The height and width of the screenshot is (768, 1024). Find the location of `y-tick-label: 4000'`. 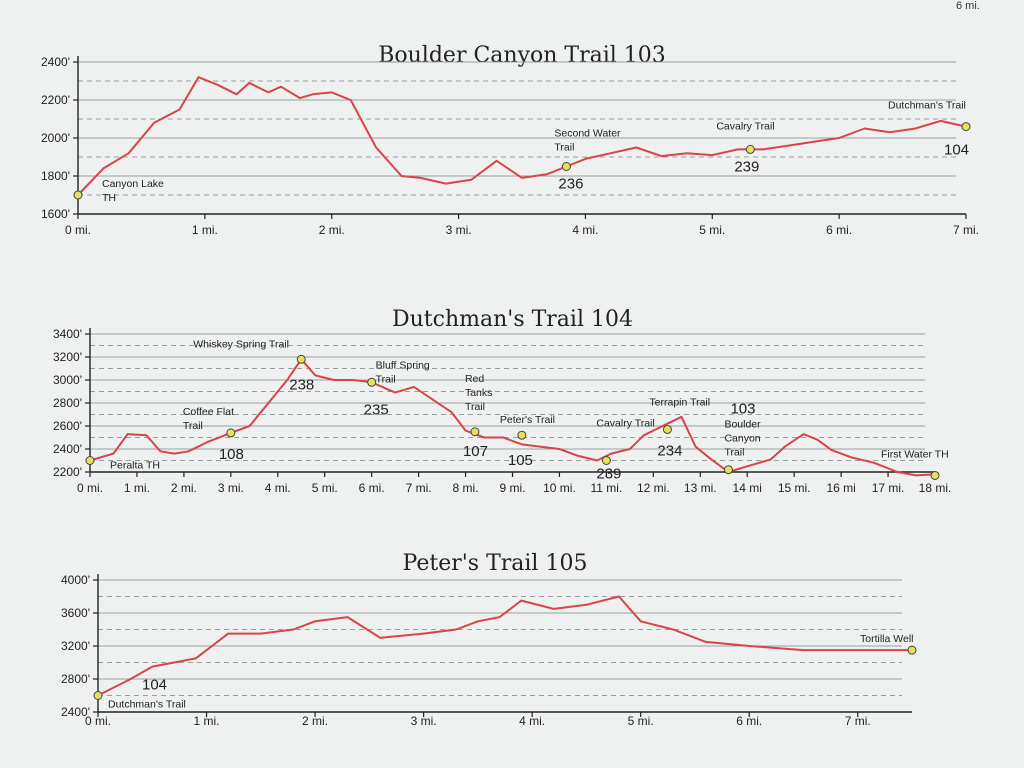

y-tick-label: 4000' is located at coordinates (75, 580).